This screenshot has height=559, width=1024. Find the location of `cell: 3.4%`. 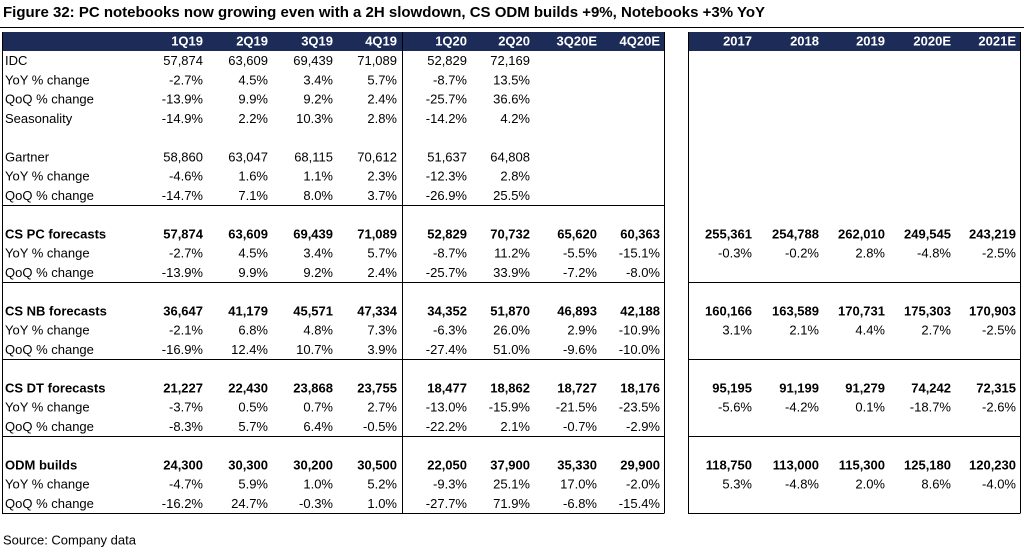

cell: 3.4% is located at coordinates (318, 253).